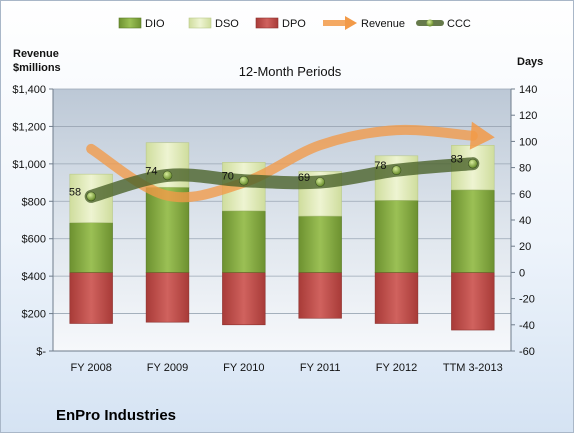 The image size is (574, 434). What do you see at coordinates (525, 169) in the screenshot?
I see `right-tick-label: 80` at bounding box center [525, 169].